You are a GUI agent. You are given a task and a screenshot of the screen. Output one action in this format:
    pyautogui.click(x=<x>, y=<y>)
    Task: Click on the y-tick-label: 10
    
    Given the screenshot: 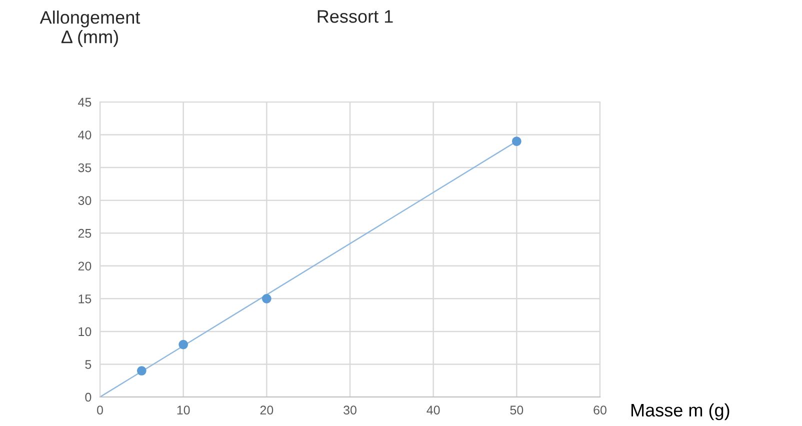 What is the action you would take?
    pyautogui.click(x=85, y=331)
    